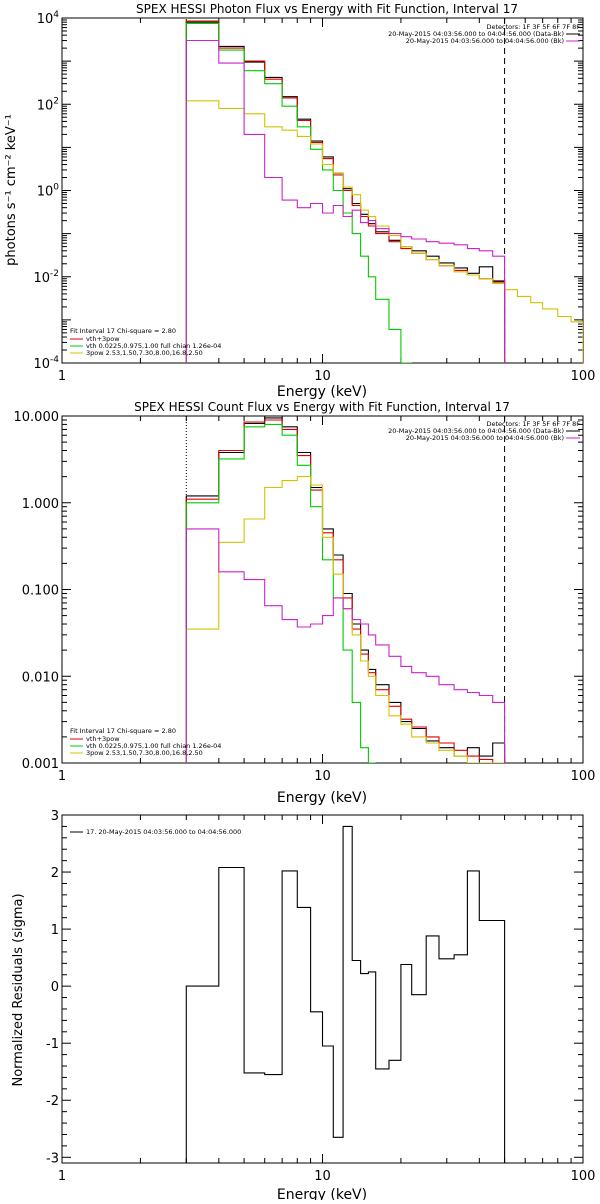 This screenshot has height=1204, width=600. Describe the element at coordinates (533, 424) in the screenshot. I see `count-legend-detectors: Detectors: 1F 3F 5F 6F 7F 8F` at that location.